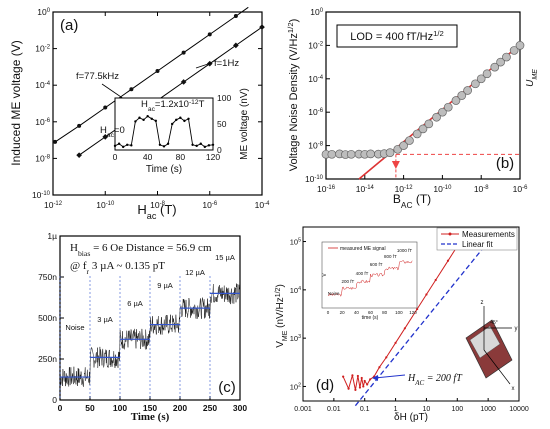 The height and width of the screenshot is (429, 550). Describe the element at coordinates (144, 104) in the screenshot. I see `panel-a-inset-ann-nonzero-part: H` at that location.